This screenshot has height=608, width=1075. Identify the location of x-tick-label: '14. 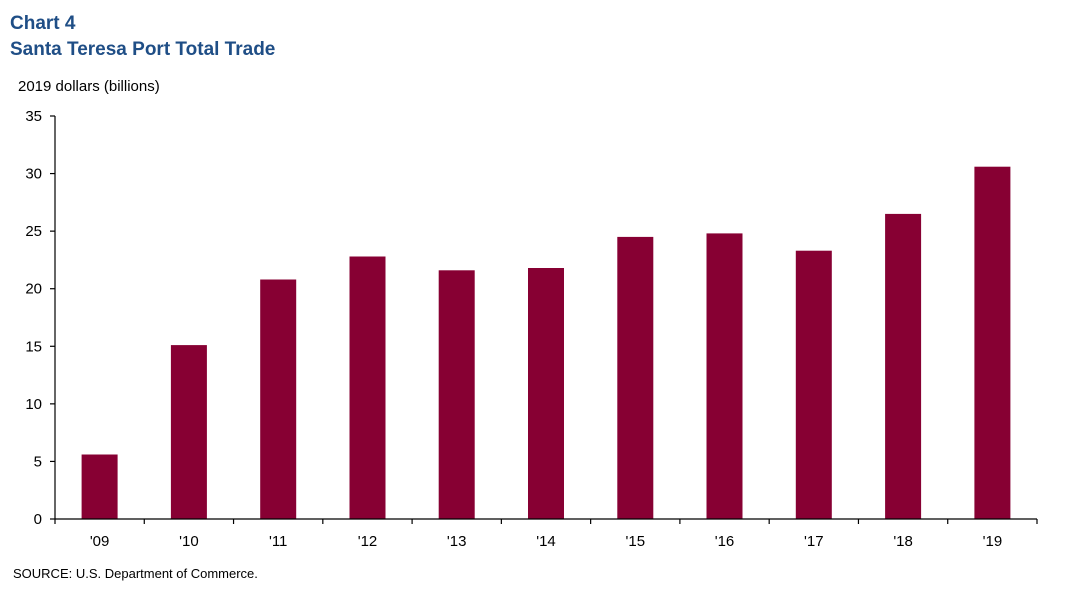
(546, 541).